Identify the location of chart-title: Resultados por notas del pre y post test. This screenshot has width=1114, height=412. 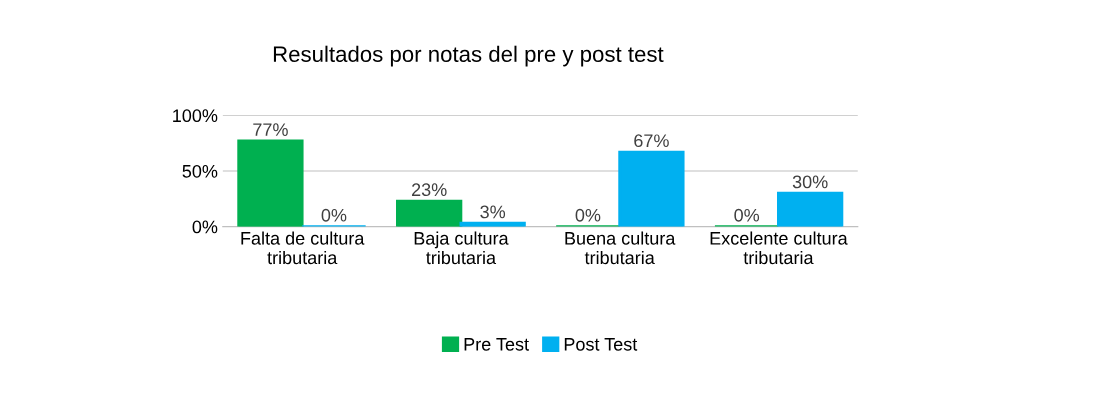
(468, 56).